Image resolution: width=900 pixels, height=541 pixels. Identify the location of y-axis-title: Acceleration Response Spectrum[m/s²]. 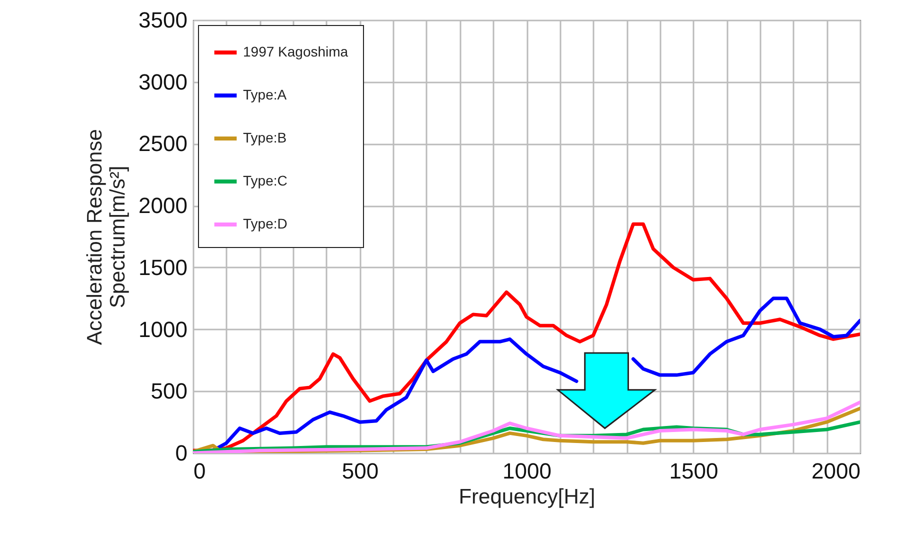
(107, 237).